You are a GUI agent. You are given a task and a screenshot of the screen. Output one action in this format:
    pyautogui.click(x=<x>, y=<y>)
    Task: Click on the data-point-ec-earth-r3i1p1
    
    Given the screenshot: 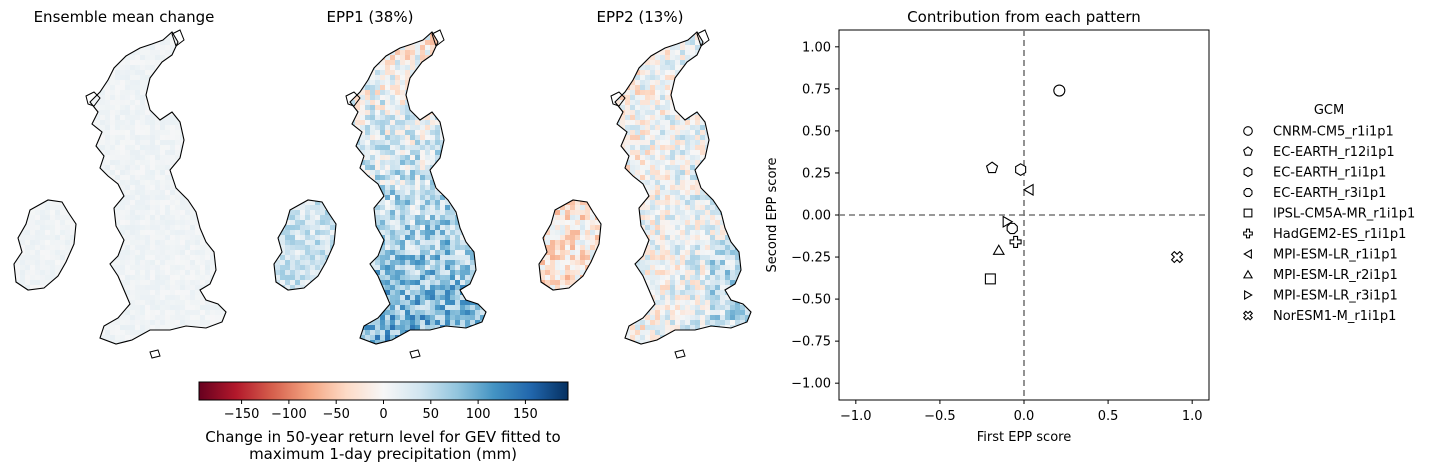 What is the action you would take?
    pyautogui.click(x=1012, y=228)
    